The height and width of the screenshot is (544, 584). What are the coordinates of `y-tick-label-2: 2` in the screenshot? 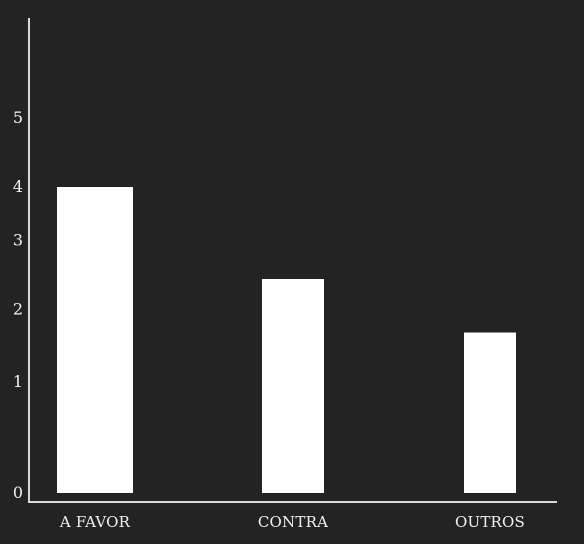 It's located at (18, 308).